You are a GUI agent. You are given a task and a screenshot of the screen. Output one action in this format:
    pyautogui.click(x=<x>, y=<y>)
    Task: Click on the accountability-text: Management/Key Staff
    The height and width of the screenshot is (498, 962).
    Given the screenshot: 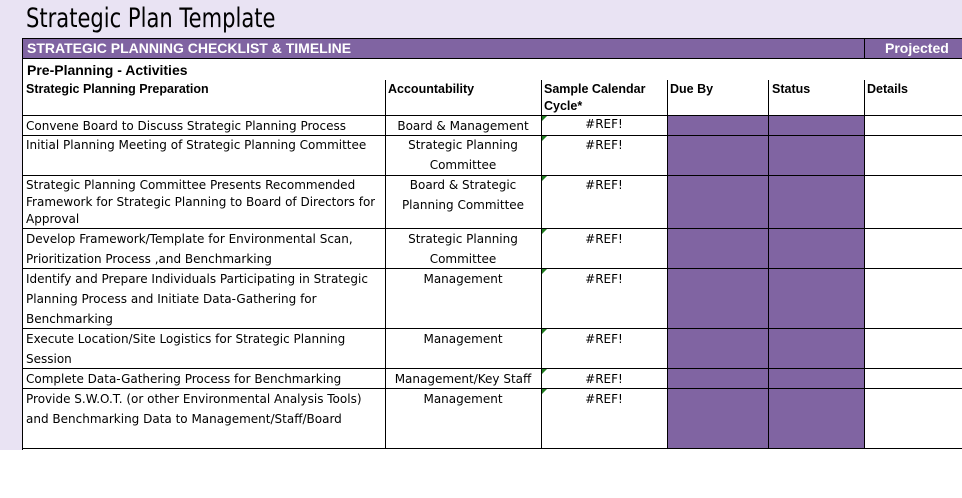 What is the action you would take?
    pyautogui.click(x=463, y=379)
    